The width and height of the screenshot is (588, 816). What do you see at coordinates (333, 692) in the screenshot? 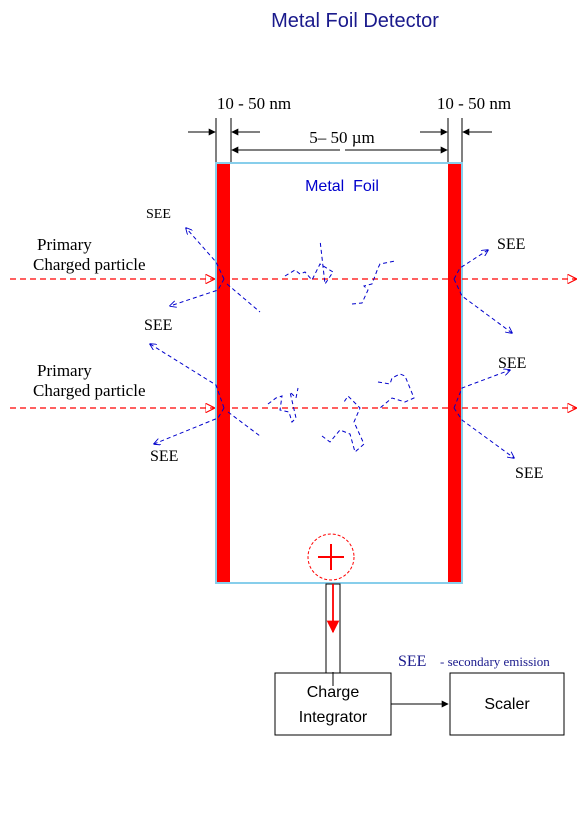
I see `charge-integrator-label-line1: Charge` at bounding box center [333, 692].